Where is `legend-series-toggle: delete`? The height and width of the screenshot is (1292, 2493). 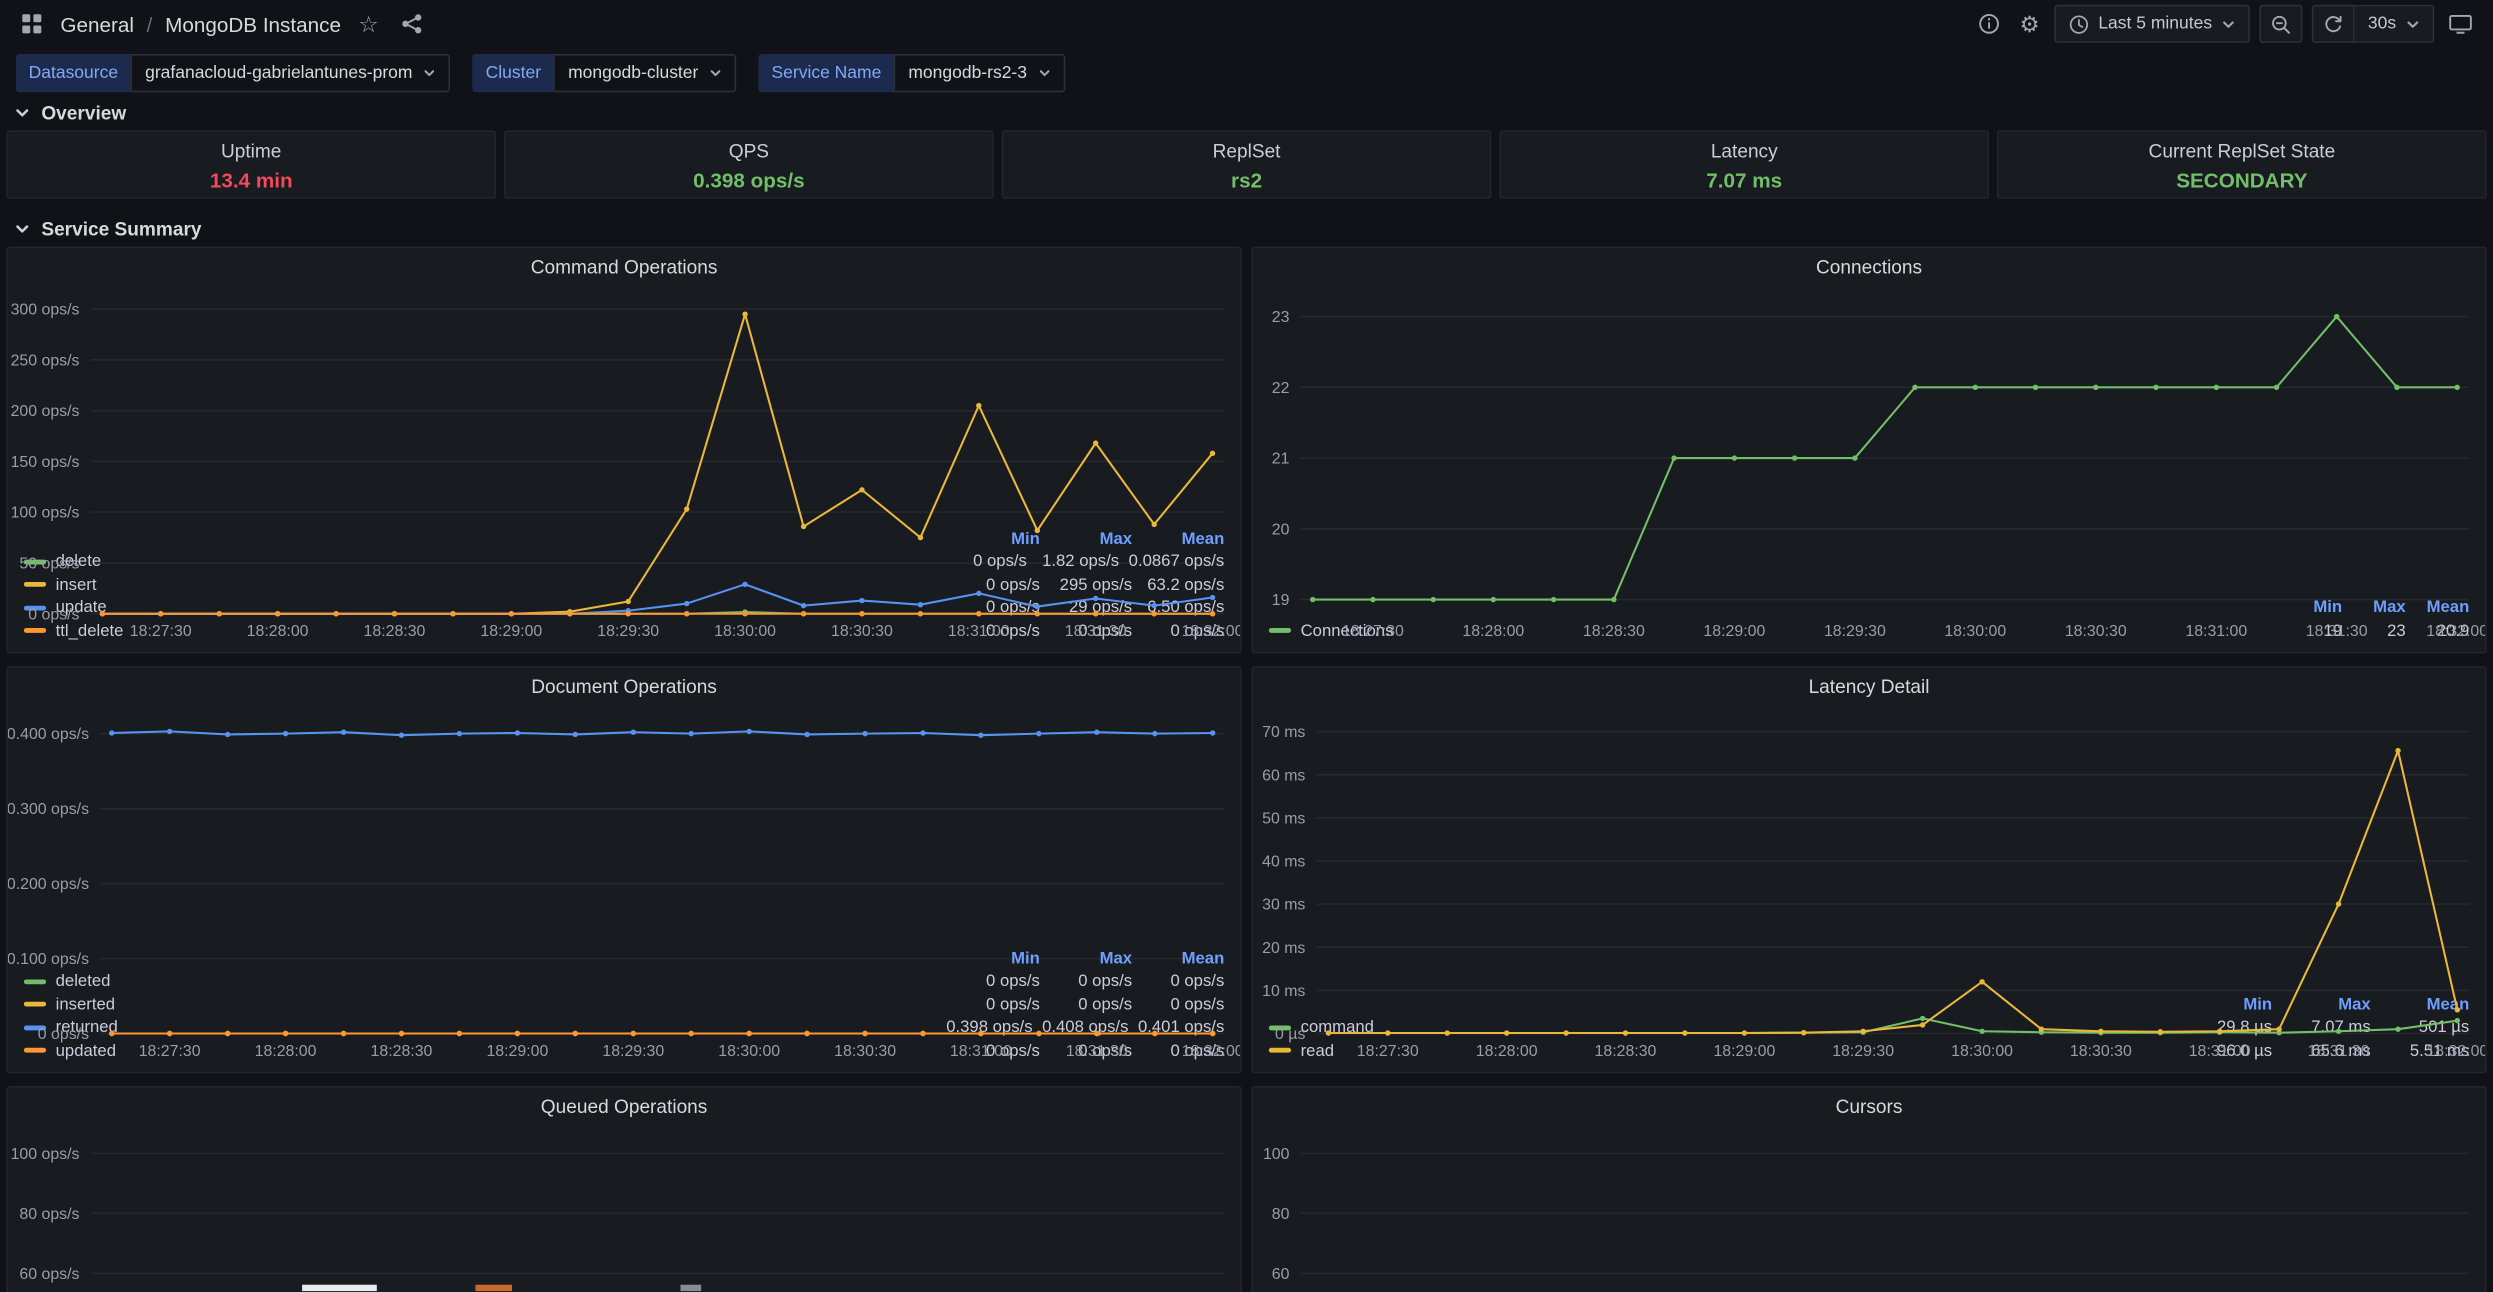
legend-series-toggle: delete is located at coordinates (62, 561).